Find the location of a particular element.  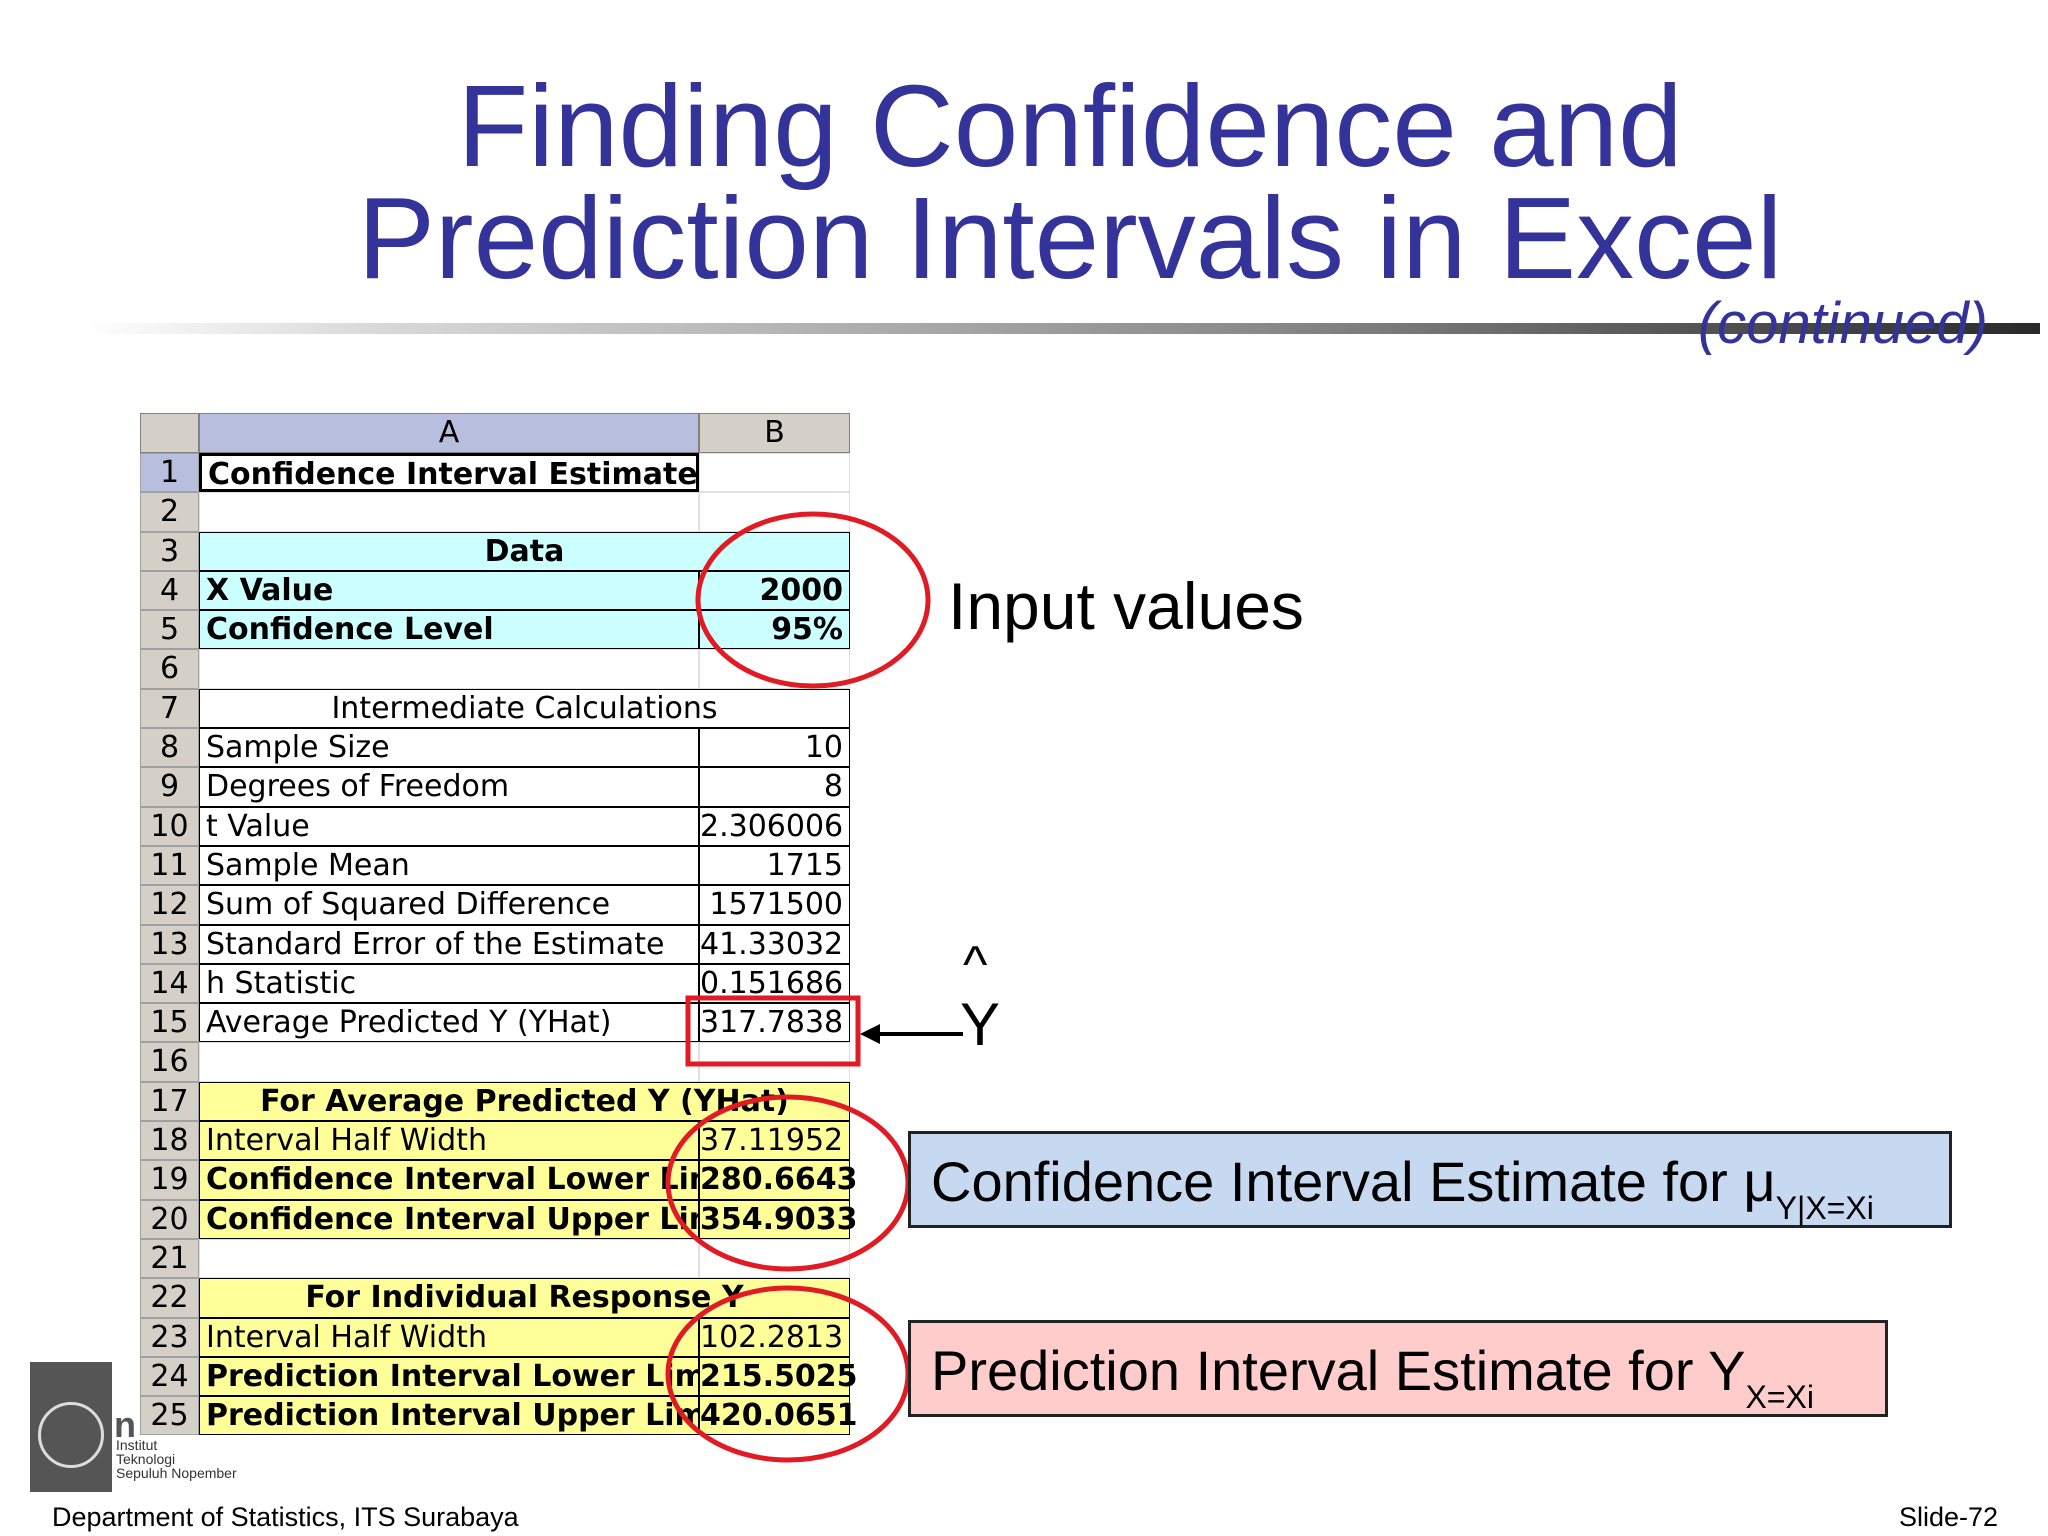

cell-a: Standard Error of the Estimate is located at coordinates (449, 944).